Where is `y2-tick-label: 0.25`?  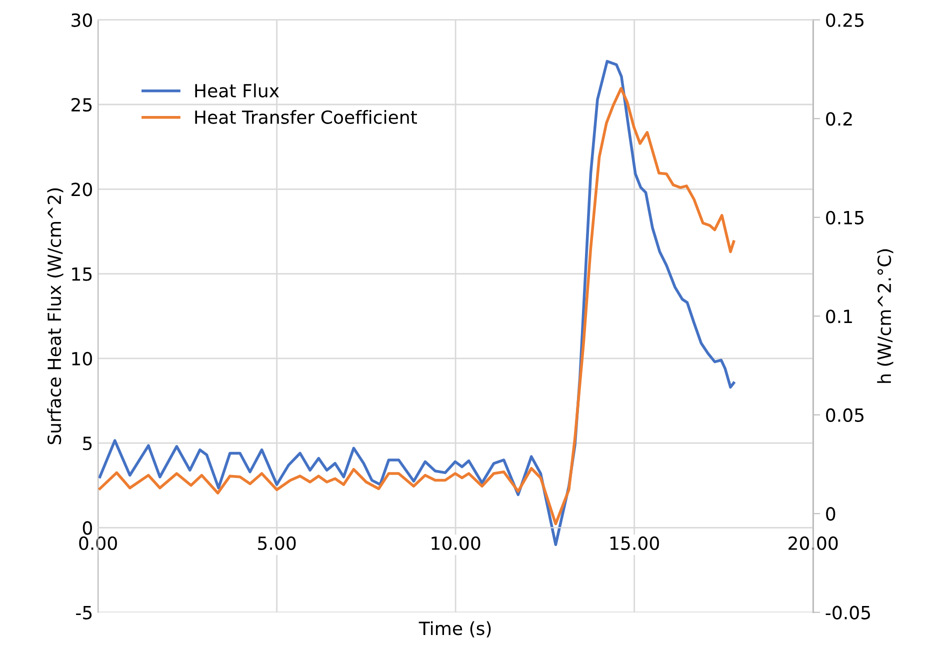
y2-tick-label: 0.25 is located at coordinates (845, 20).